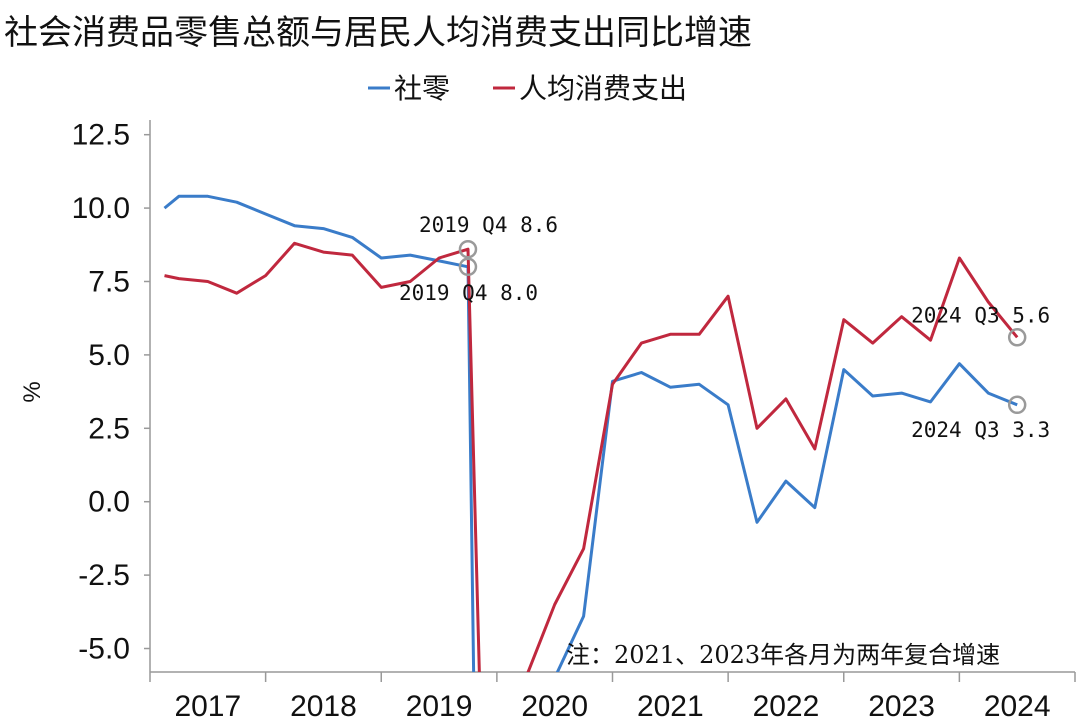  What do you see at coordinates (109, 281) in the screenshot?
I see `y-tick-label: 7.5` at bounding box center [109, 281].